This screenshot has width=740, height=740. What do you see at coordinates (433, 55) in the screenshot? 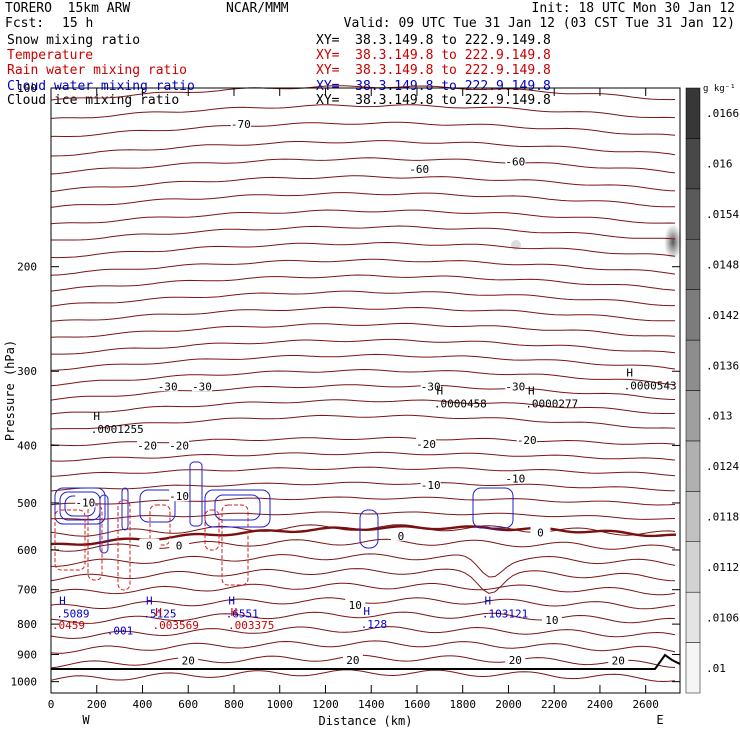
I see `field-temperature-xy: XY= 38.3.149.8 to 222.9.149.8` at bounding box center [433, 55].